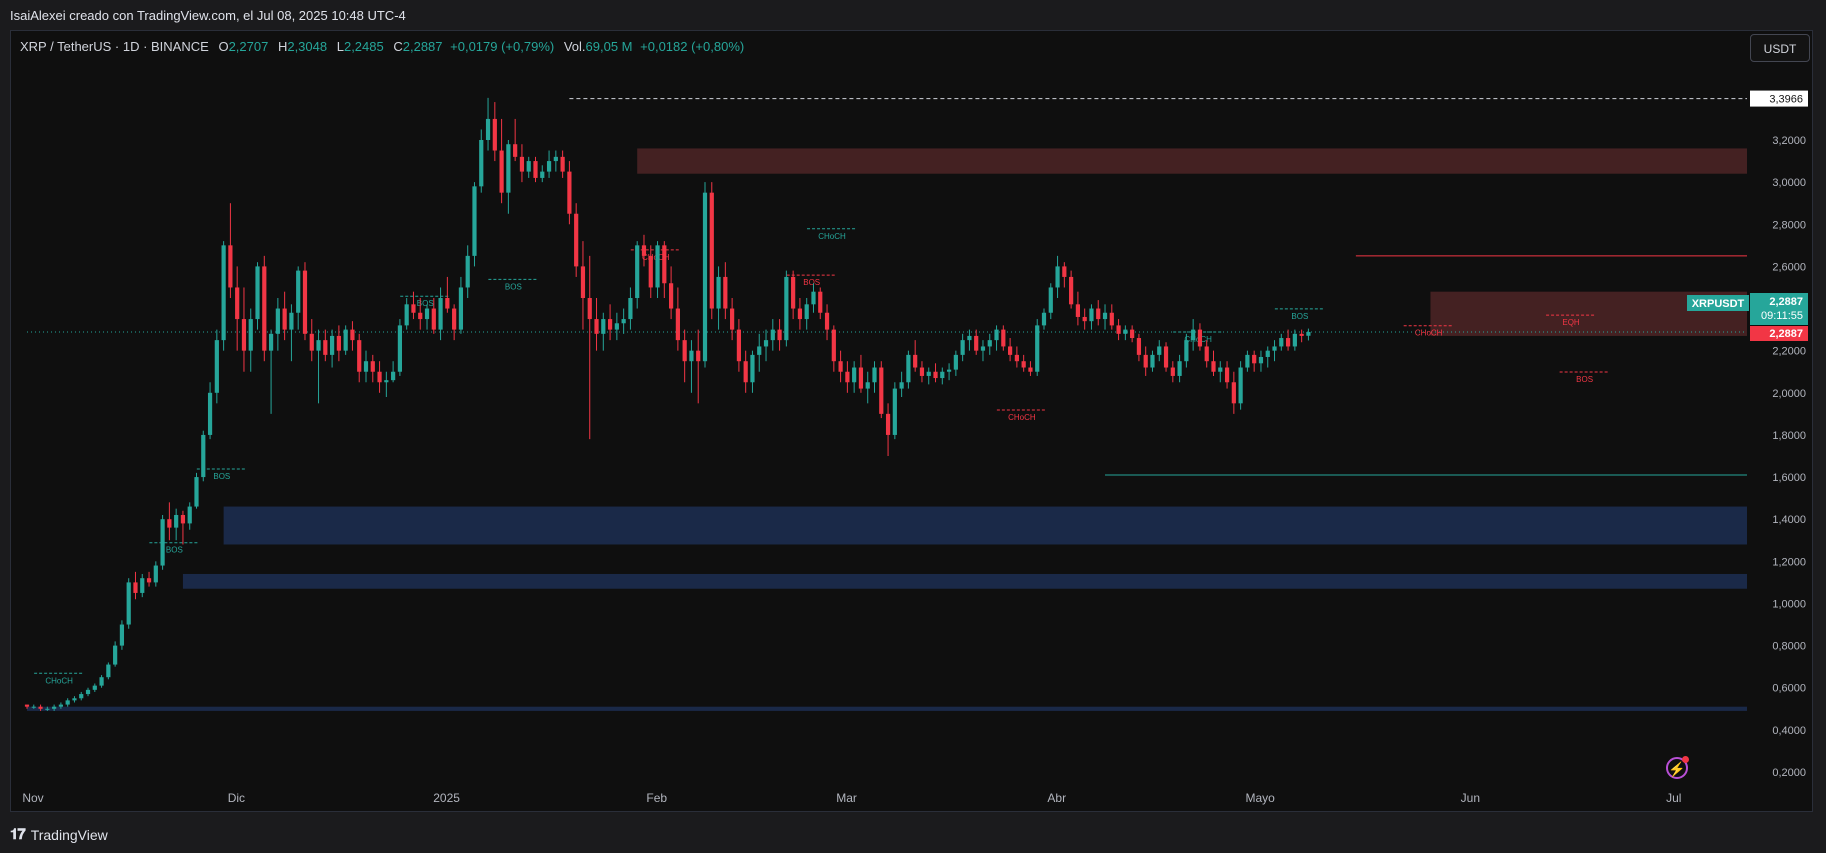 Image resolution: width=1826 pixels, height=853 pixels. What do you see at coordinates (1789, 520) in the screenshot?
I see `y-tick-label: 1,4000` at bounding box center [1789, 520].